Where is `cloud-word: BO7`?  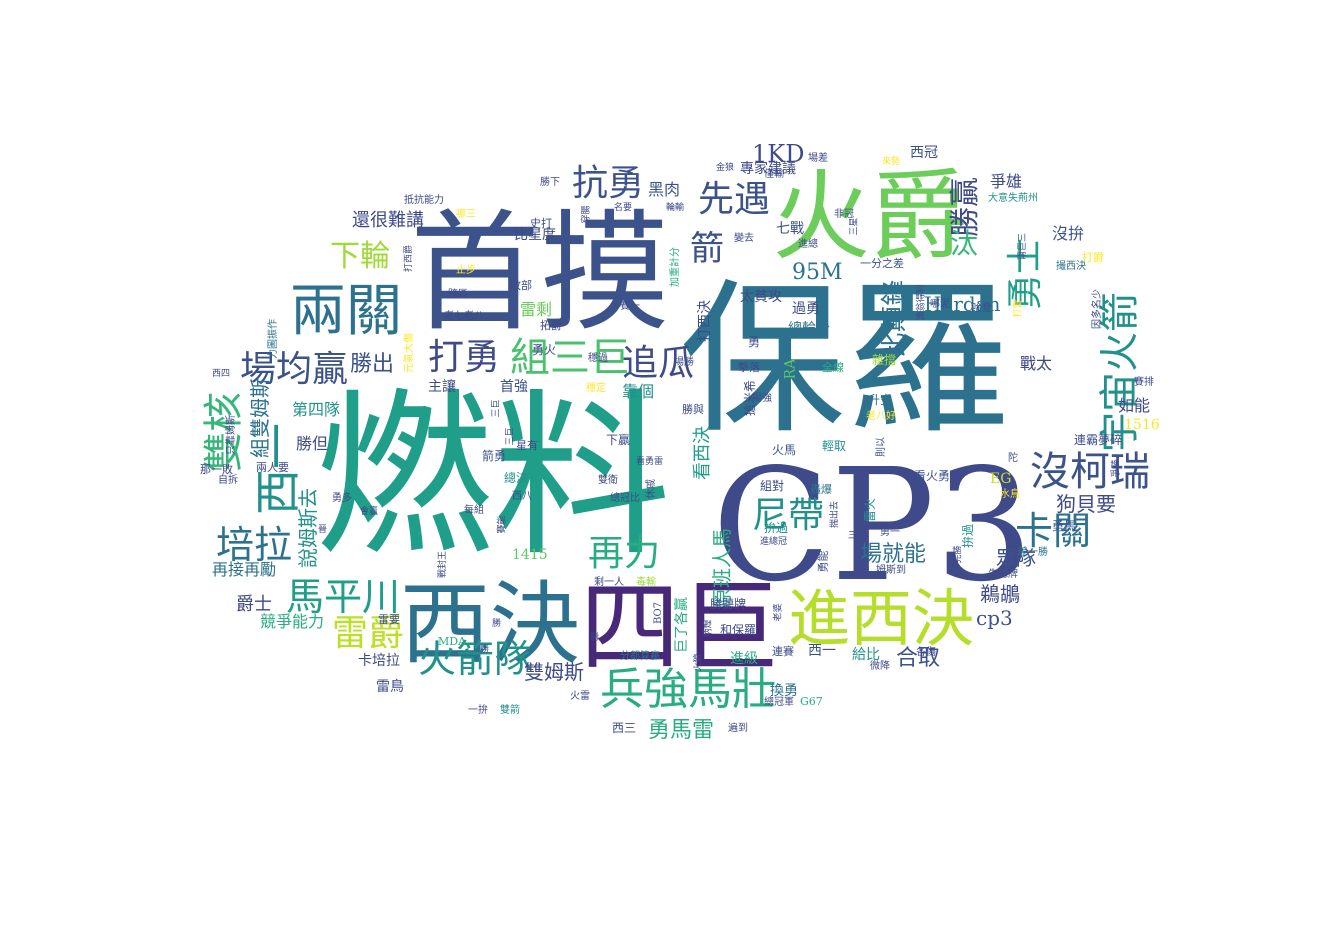 cloud-word: BO7 is located at coordinates (659, 613).